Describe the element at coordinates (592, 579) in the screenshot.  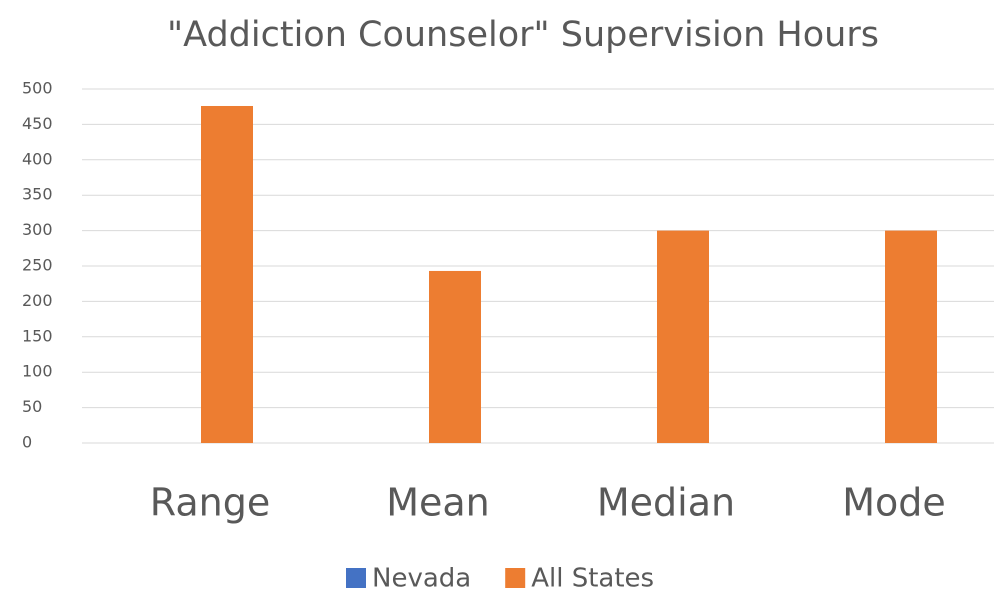
I see `legend-label: All States` at that location.